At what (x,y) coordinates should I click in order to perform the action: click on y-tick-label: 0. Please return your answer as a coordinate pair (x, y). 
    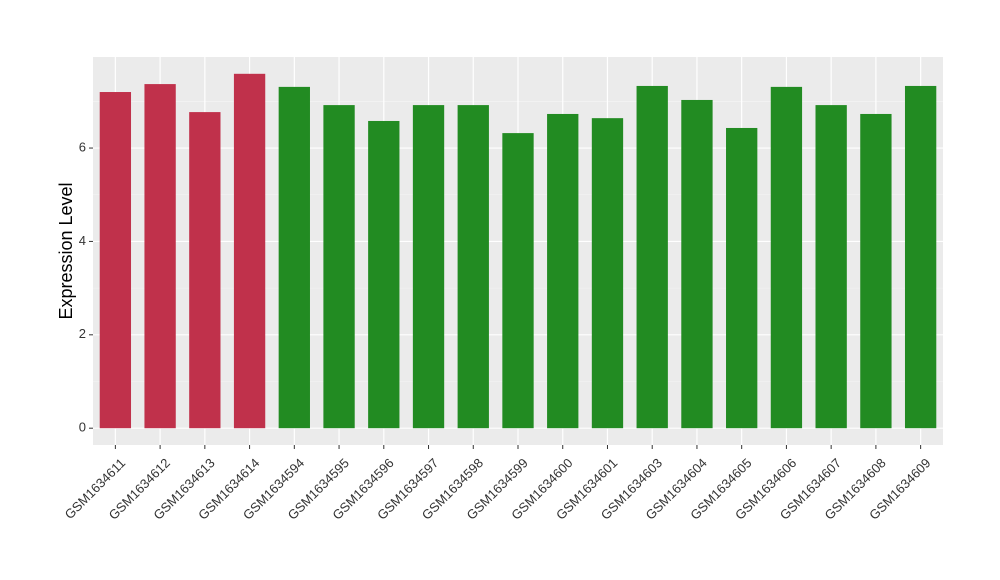
    Looking at the image, I should click on (82, 427).